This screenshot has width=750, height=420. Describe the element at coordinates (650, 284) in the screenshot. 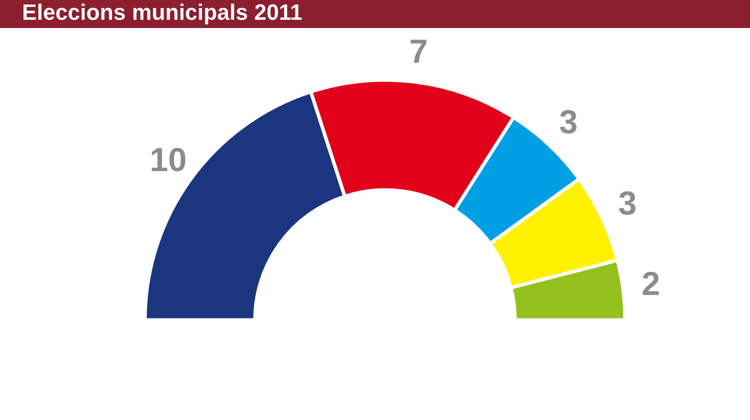

I see `data-label: 2` at that location.